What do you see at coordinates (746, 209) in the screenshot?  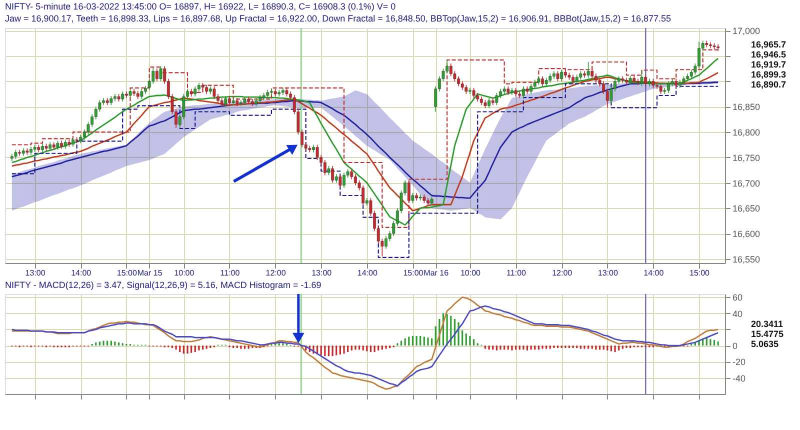 I see `y-tick-label: 16,650` at bounding box center [746, 209].